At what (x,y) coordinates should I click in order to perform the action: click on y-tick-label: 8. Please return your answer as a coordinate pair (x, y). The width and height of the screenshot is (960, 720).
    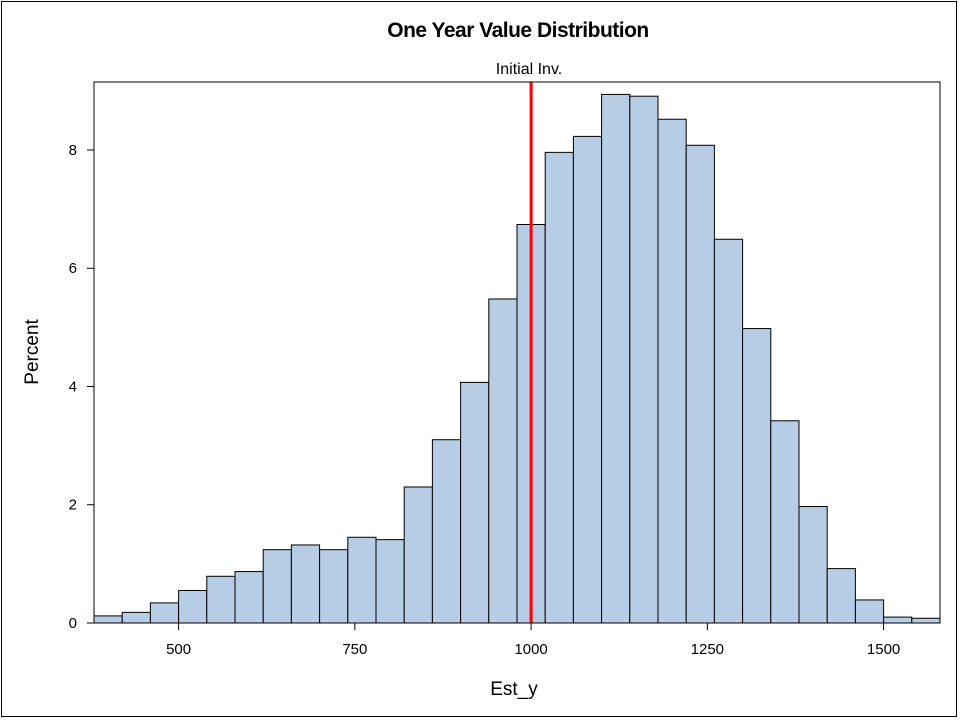
    Looking at the image, I should click on (73, 150).